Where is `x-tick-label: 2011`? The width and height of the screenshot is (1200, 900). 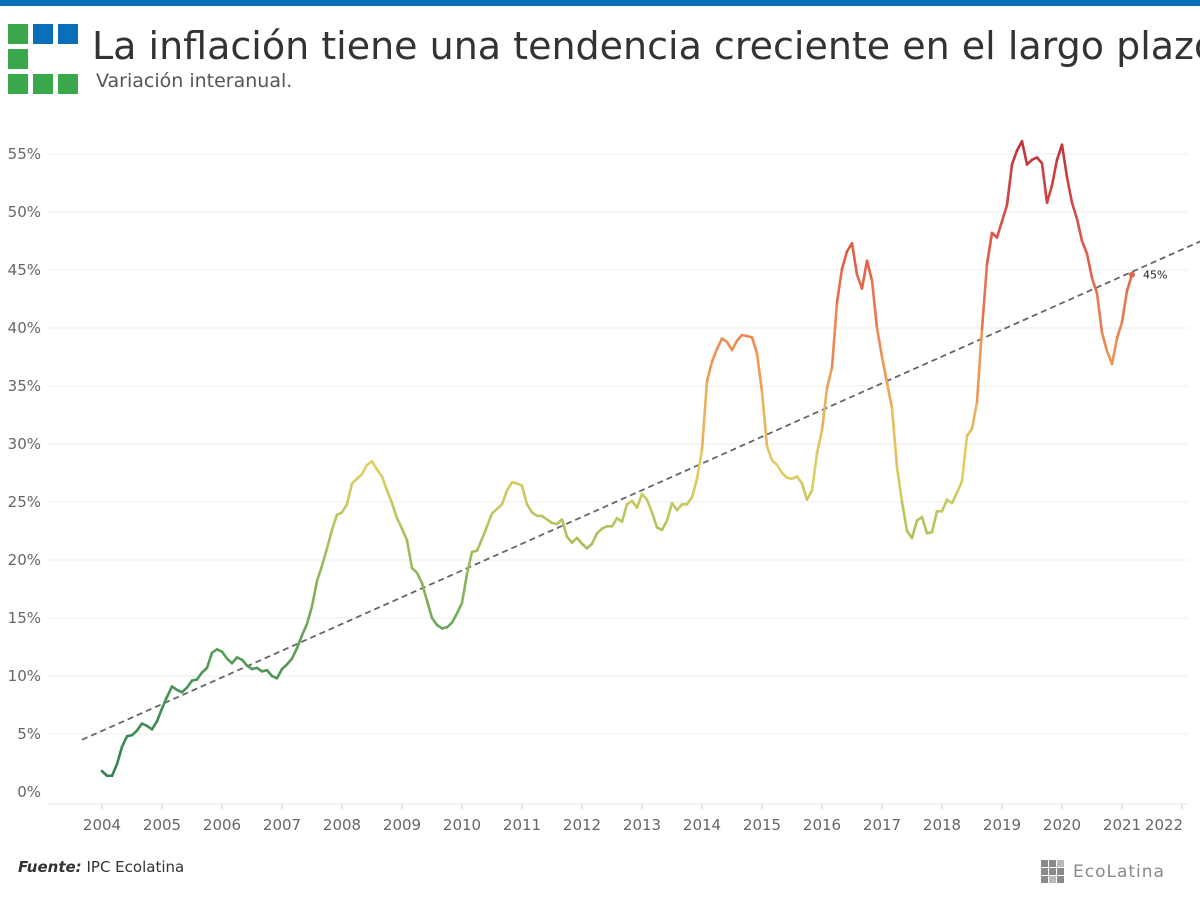 x-tick-label: 2011 is located at coordinates (522, 825).